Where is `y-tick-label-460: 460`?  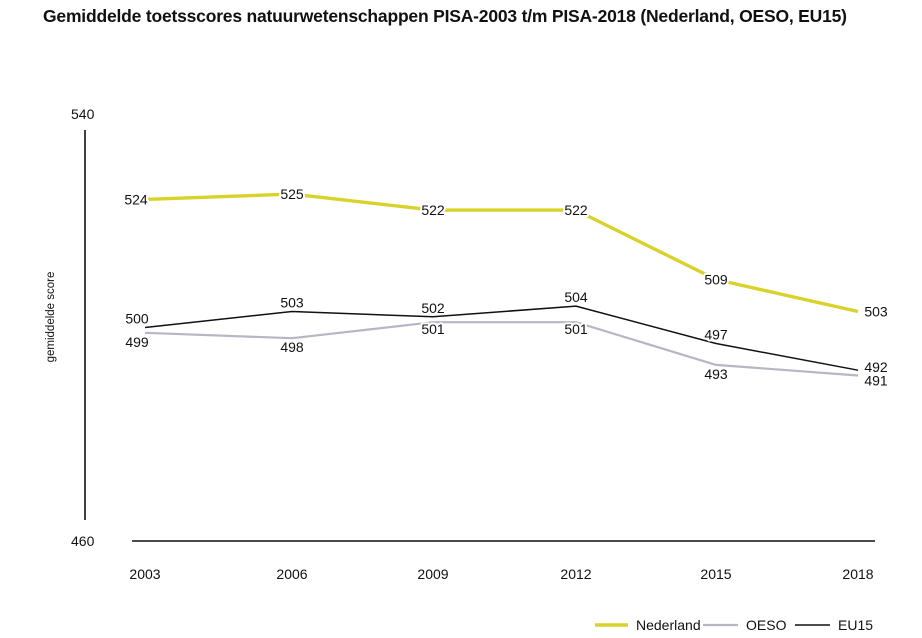 y-tick-label-460: 460 is located at coordinates (83, 541).